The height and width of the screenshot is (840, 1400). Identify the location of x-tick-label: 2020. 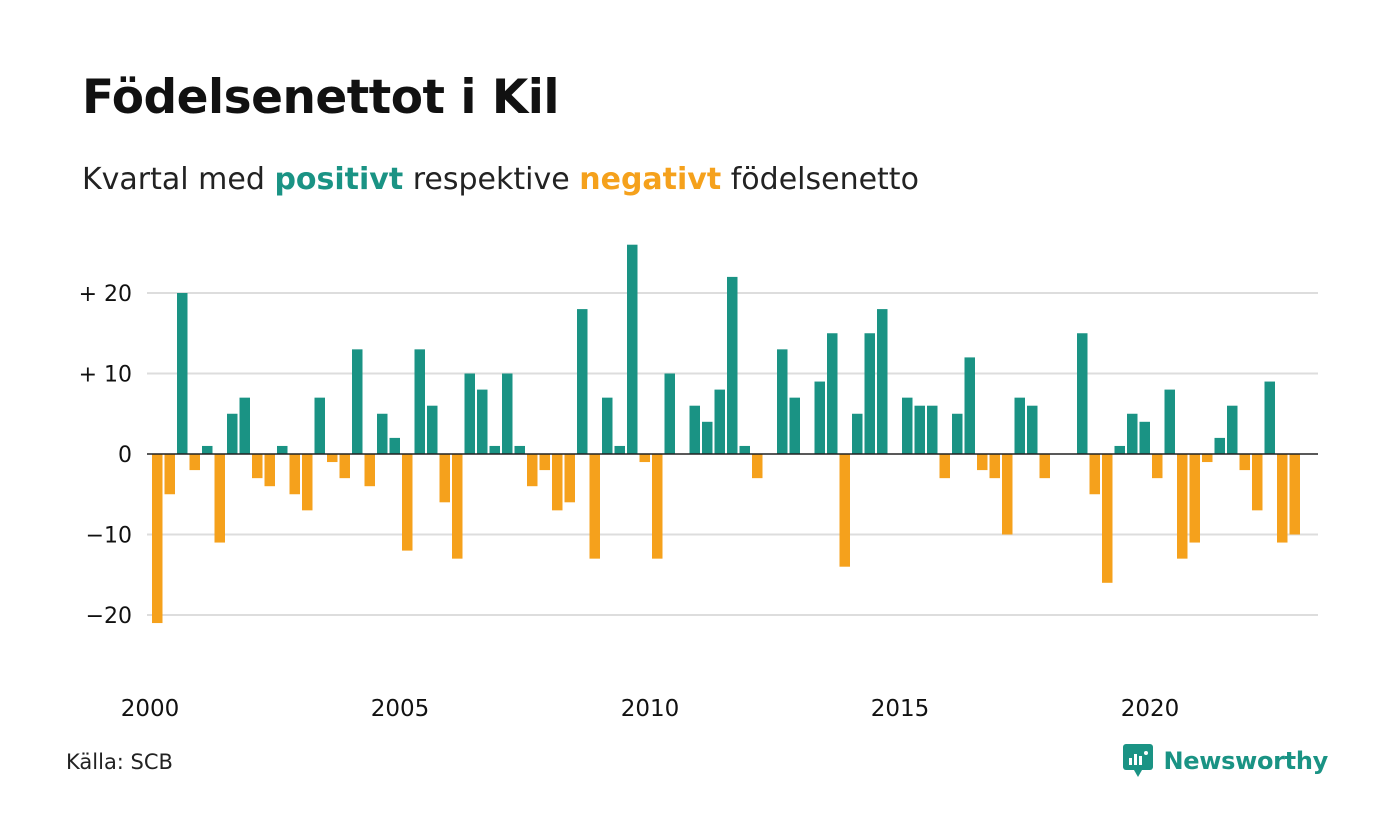
(1150, 709).